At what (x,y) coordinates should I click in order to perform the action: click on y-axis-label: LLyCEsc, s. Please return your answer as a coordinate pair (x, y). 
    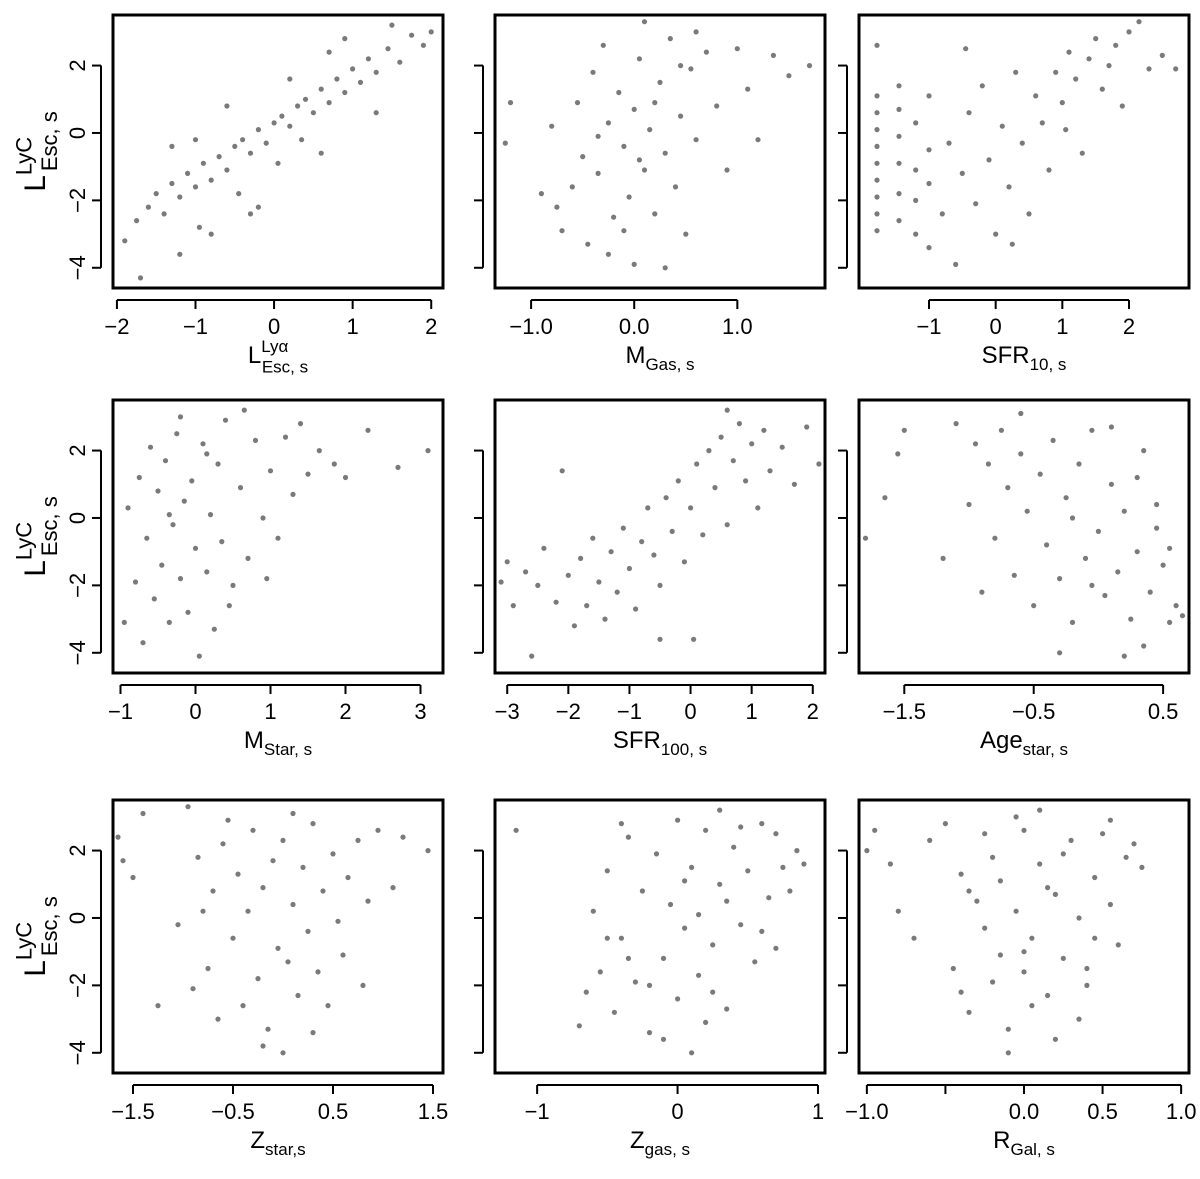
    Looking at the image, I should click on (37, 536).